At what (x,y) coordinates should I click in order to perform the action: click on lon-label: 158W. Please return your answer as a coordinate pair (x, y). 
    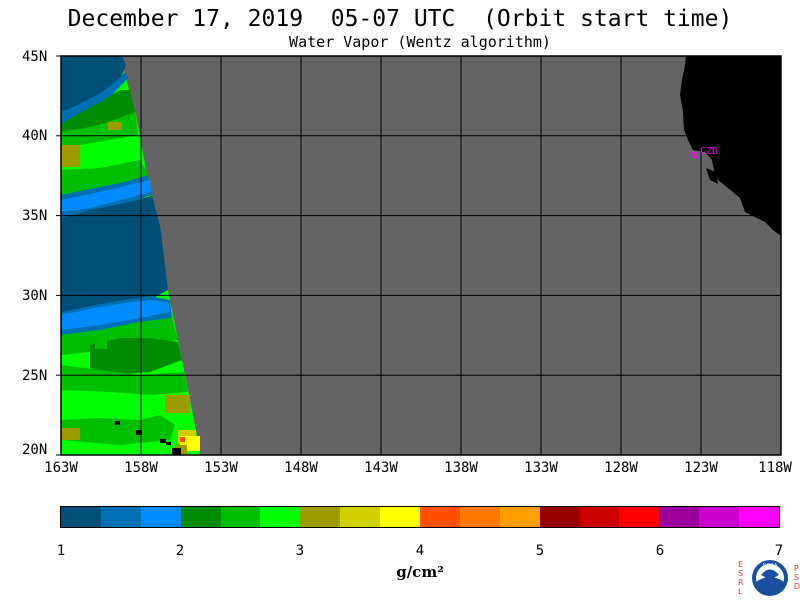
    Looking at the image, I should click on (141, 468).